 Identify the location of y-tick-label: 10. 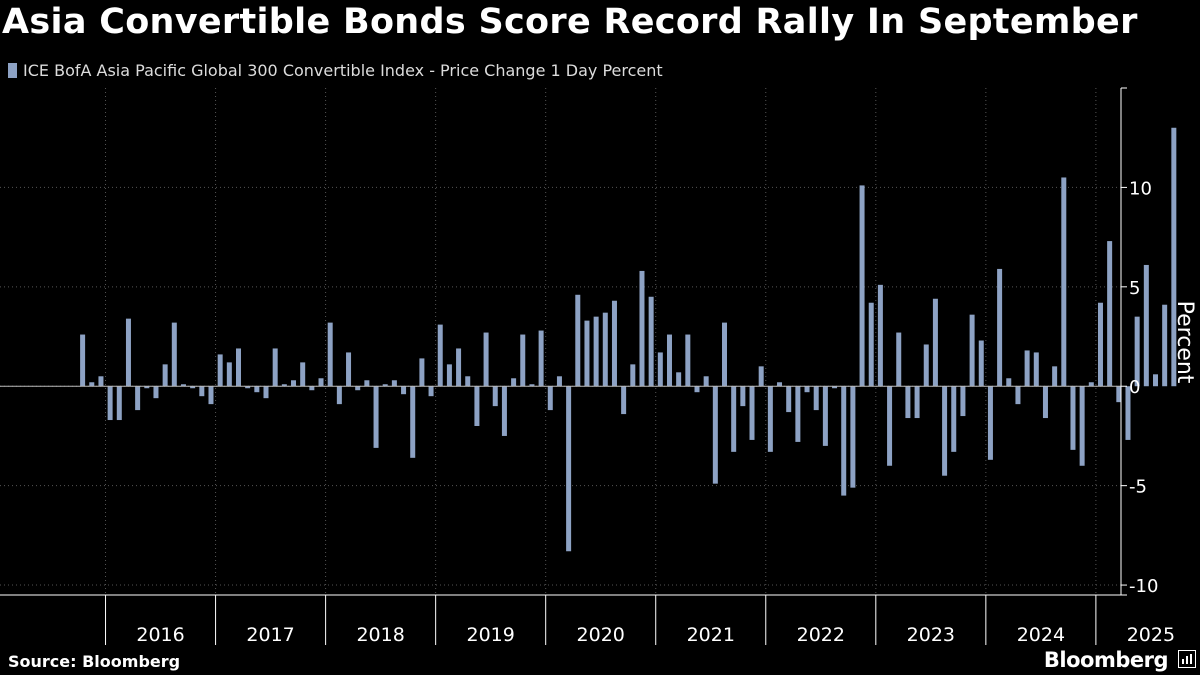
(1140, 188).